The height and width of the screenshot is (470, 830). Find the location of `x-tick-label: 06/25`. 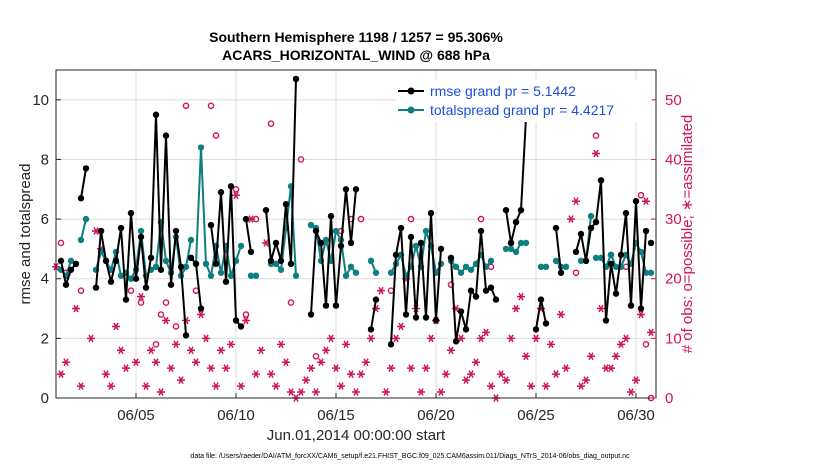

x-tick-label: 06/25 is located at coordinates (536, 415).